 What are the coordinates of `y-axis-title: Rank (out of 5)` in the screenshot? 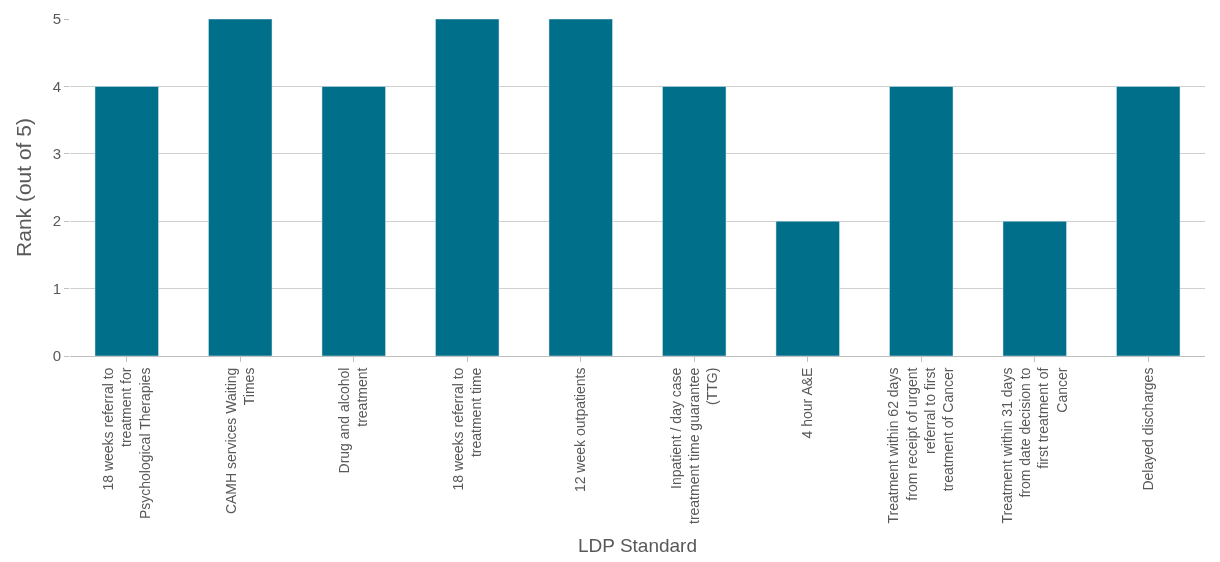 It's located at (23, 187).